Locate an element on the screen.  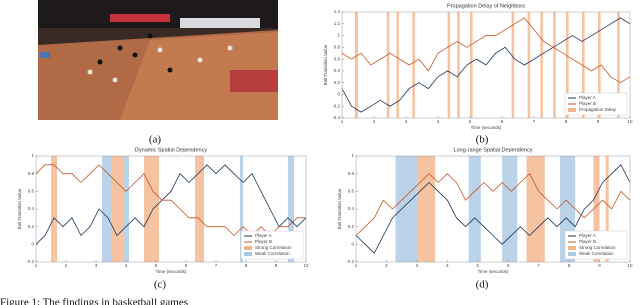
chart-title: Long-range Spatial Dependency is located at coordinates (493, 150).